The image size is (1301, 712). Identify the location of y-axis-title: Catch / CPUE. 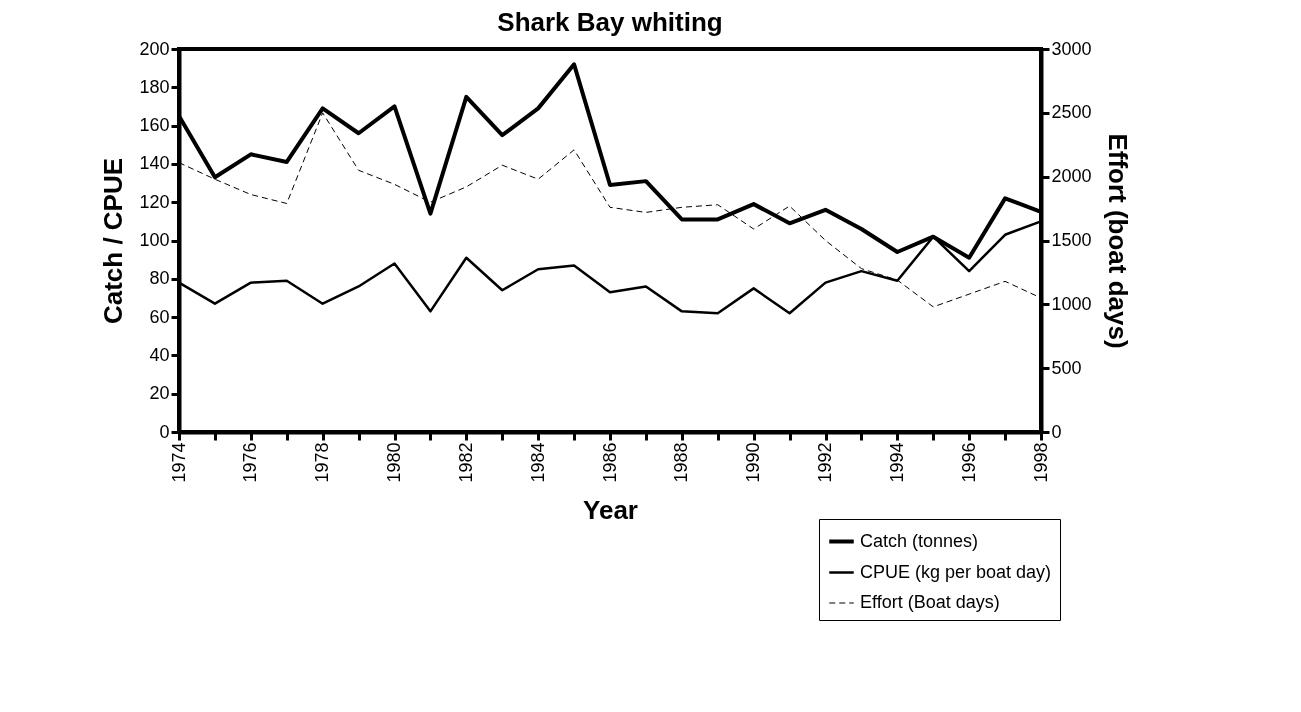
(113, 241).